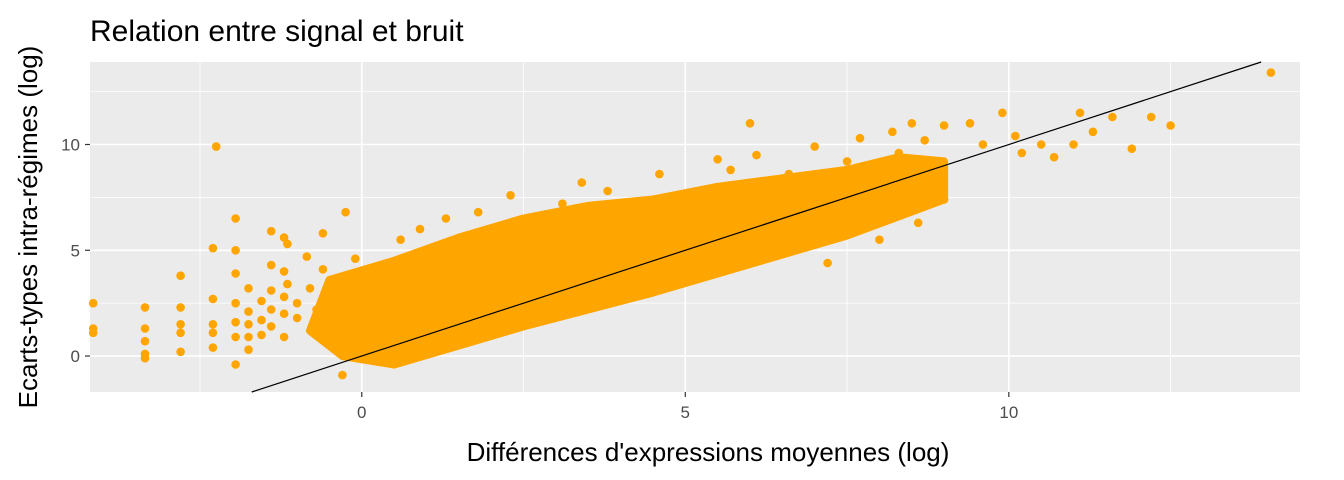 This screenshot has width=1344, height=480. What do you see at coordinates (708, 452) in the screenshot?
I see `x-axis-title: Différences d'expressions moyennes (log)` at bounding box center [708, 452].